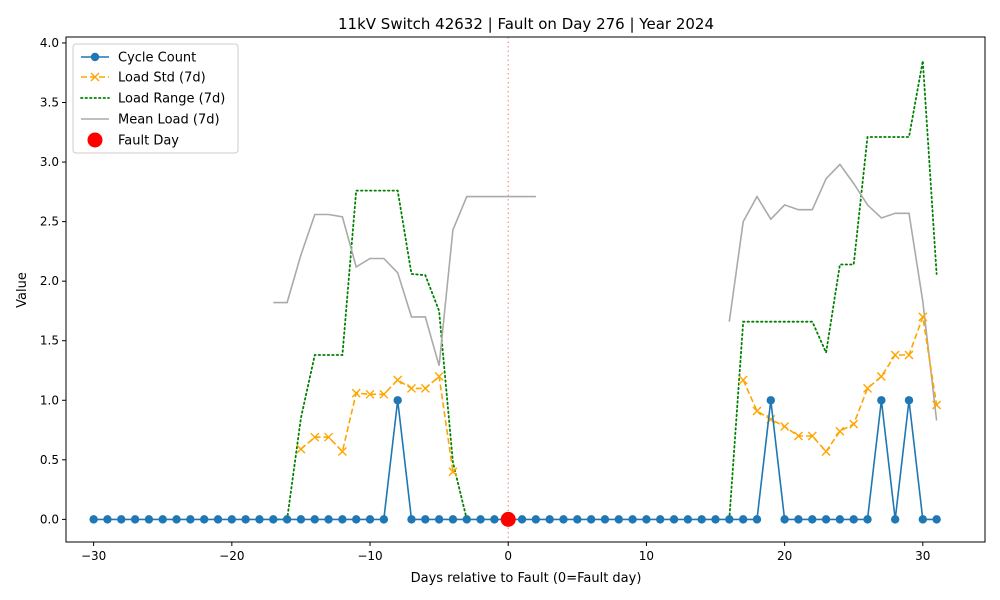 Image resolution: width=1000 pixels, height=600 pixels. Describe the element at coordinates (143, 78) in the screenshot. I see `legend-item: Load Std (7d)` at that location.